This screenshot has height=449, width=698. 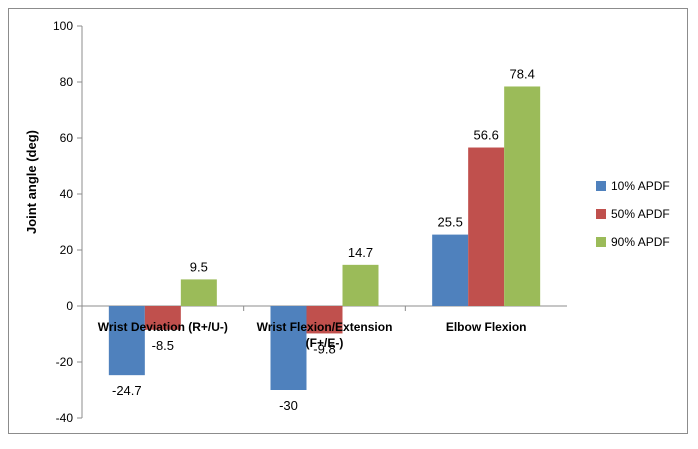 I want to click on category-label: (F+/E-), so click(x=325, y=343).